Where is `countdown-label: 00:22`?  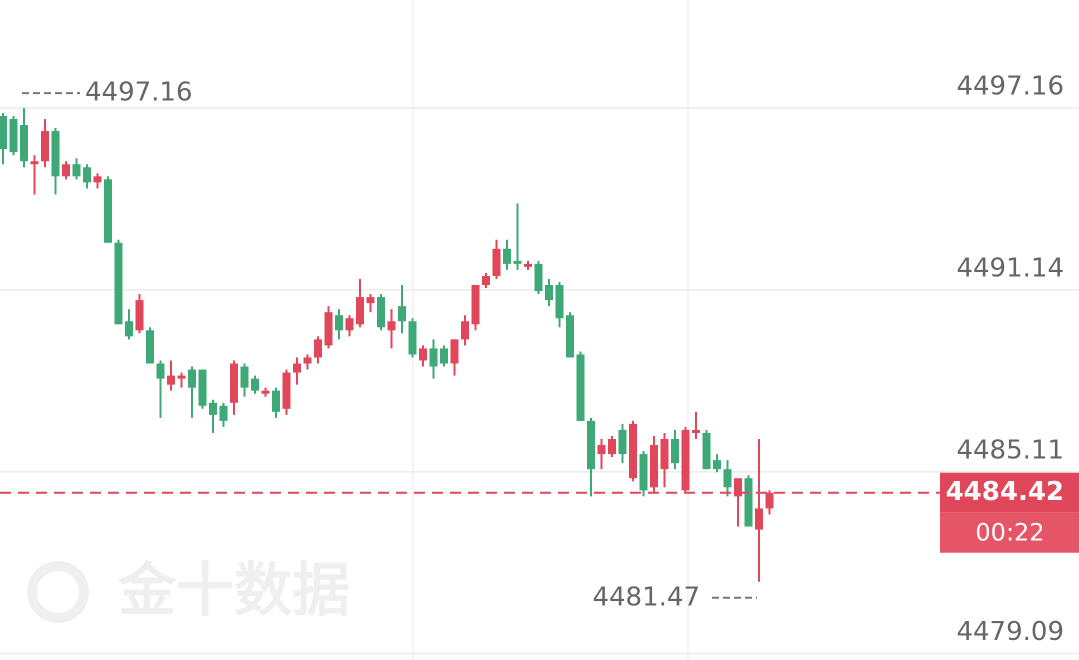 countdown-label: 00:22 is located at coordinates (1009, 533).